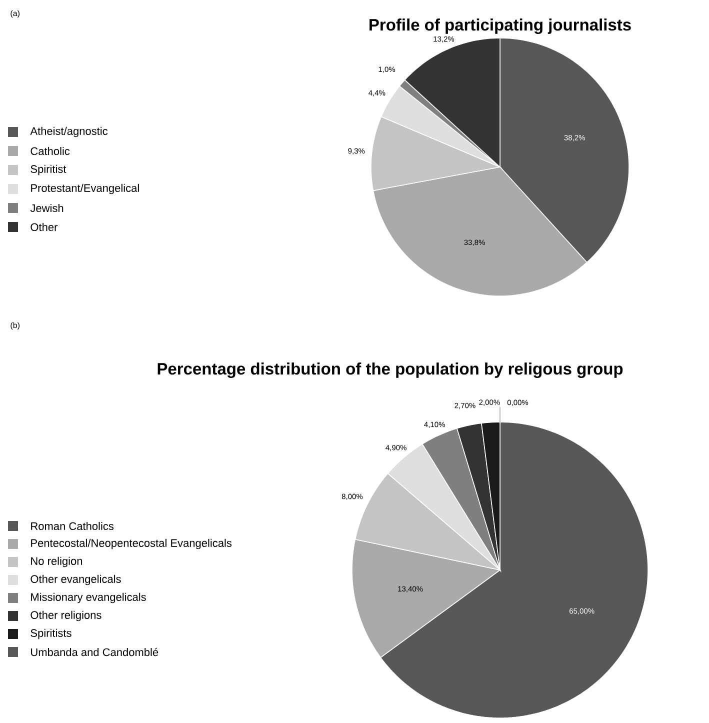  What do you see at coordinates (44, 227) in the screenshot?
I see `legend-label: Other` at bounding box center [44, 227].